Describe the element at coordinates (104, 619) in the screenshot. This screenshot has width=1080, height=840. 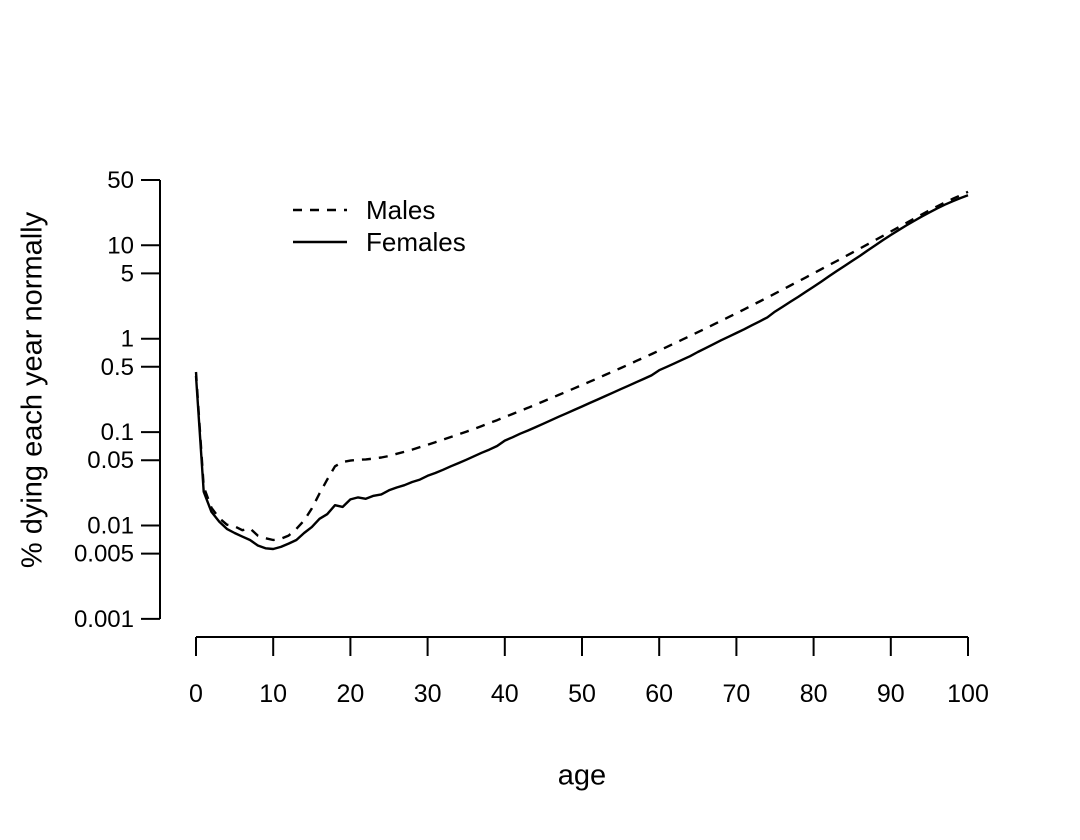
I see `y-tick-label: 0.001` at that location.